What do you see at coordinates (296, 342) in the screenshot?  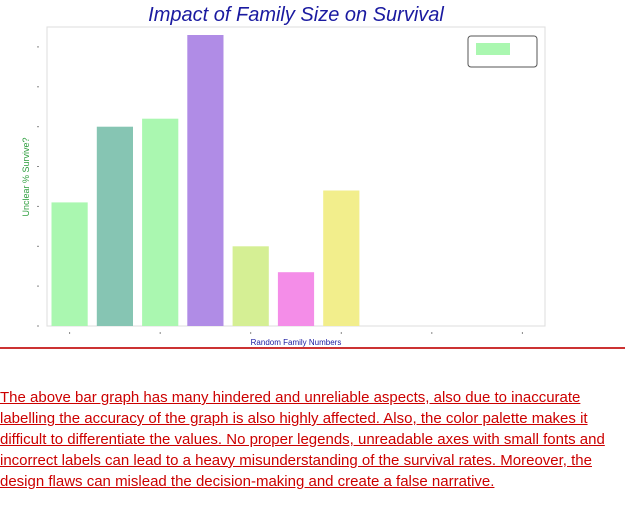 I see `x-axis-label: Random Family Numbers` at bounding box center [296, 342].